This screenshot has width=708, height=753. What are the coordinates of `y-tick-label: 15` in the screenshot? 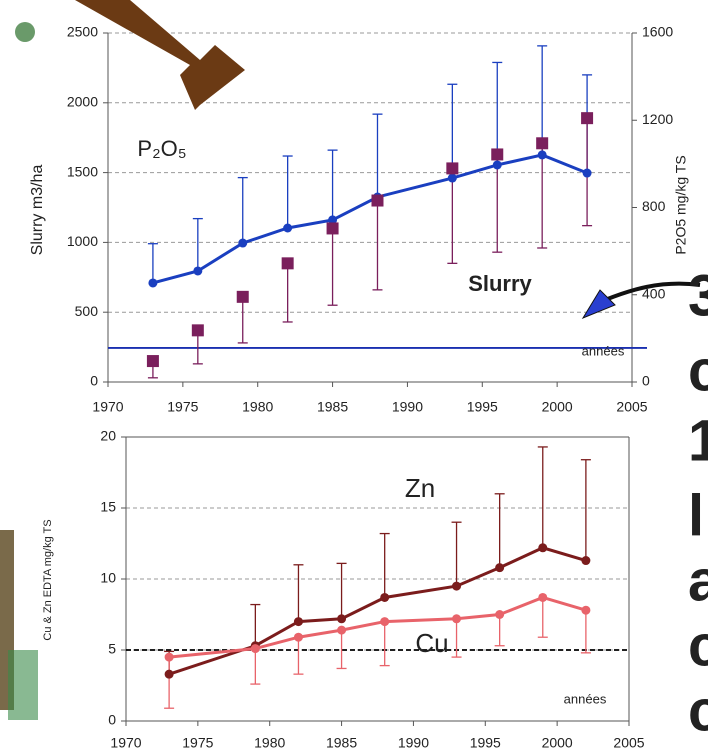 It's located at (108, 507).